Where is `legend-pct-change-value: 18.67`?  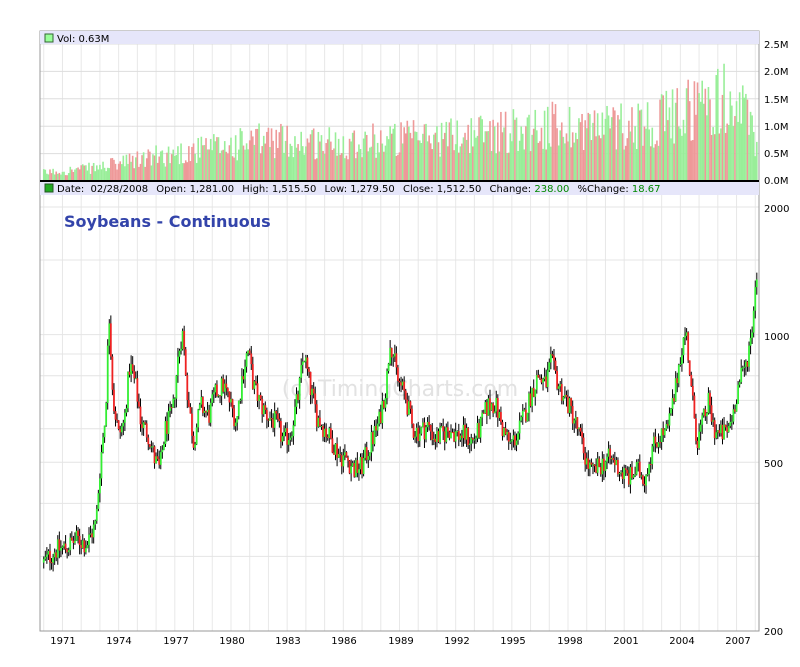
legend-pct-change-value: 18.67 is located at coordinates (646, 189).